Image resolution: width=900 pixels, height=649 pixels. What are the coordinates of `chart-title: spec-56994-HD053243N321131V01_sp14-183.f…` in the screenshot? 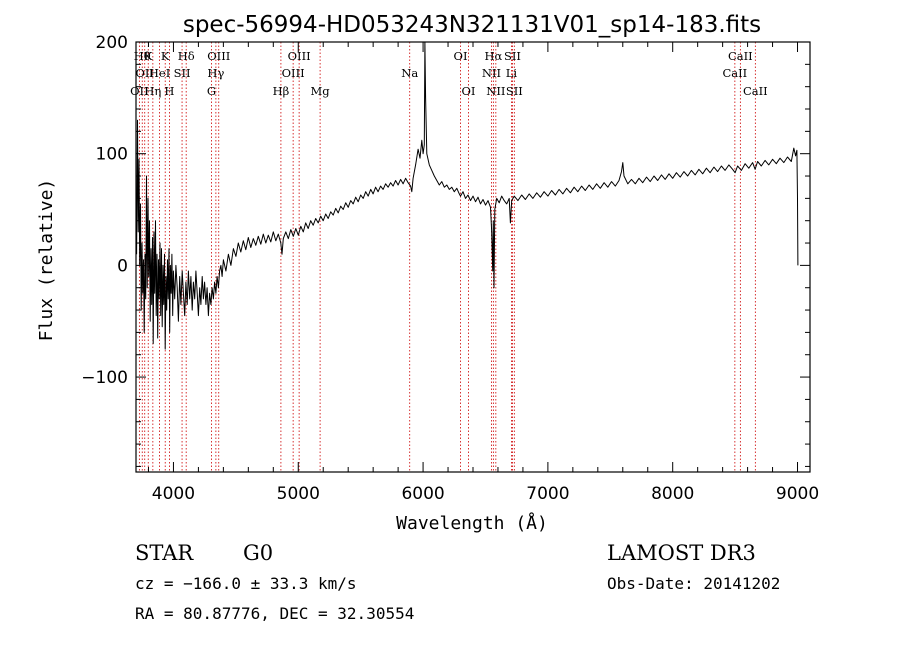 It's located at (472, 25).